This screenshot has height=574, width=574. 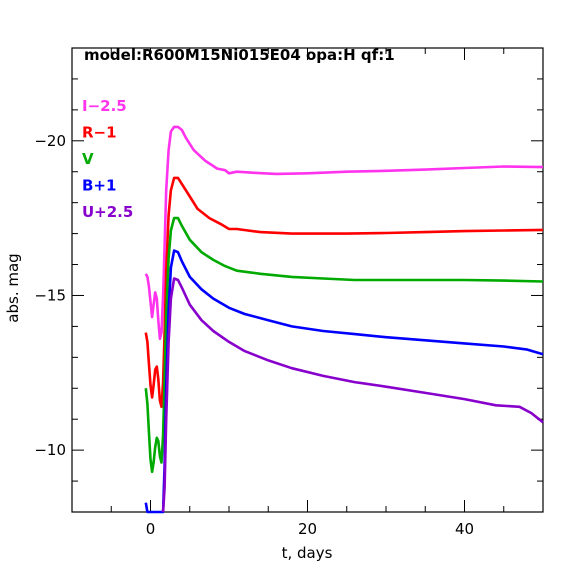 I want to click on x-tick-label: 40, so click(x=464, y=529).